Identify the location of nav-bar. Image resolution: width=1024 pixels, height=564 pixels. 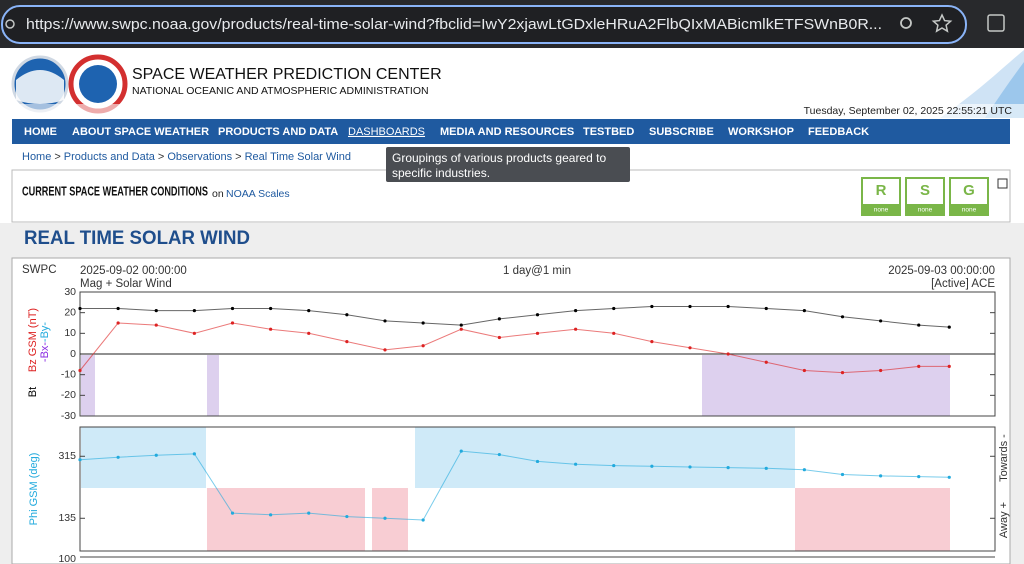
(511, 131).